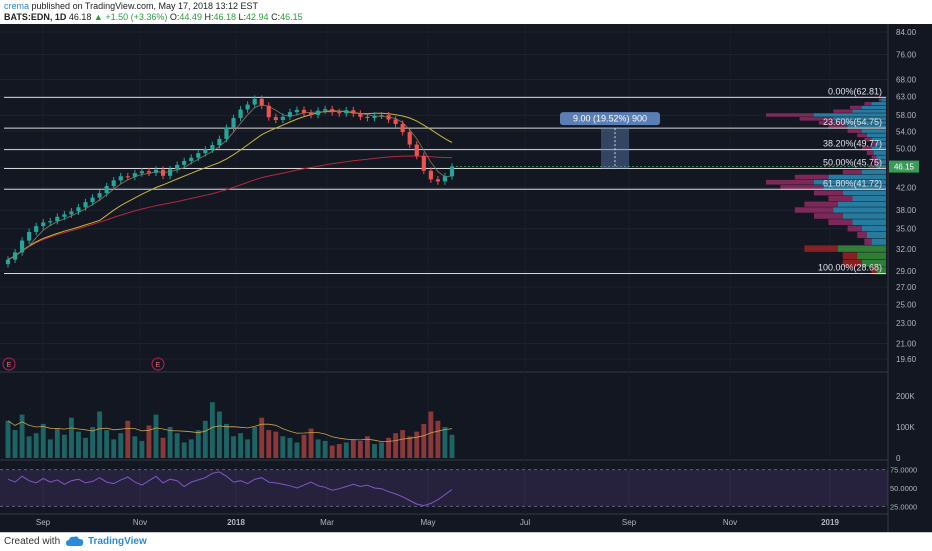 The width and height of the screenshot is (932, 551). I want to click on time-tick-label: Nov, so click(730, 522).